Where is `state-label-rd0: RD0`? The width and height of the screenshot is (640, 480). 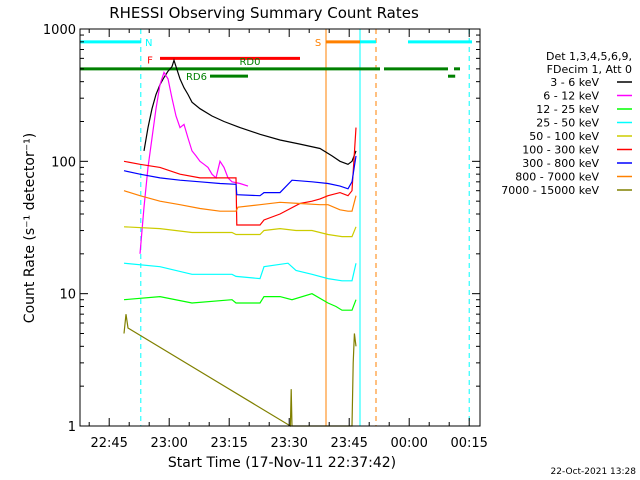
state-label-rd0: RD0 is located at coordinates (249, 62).